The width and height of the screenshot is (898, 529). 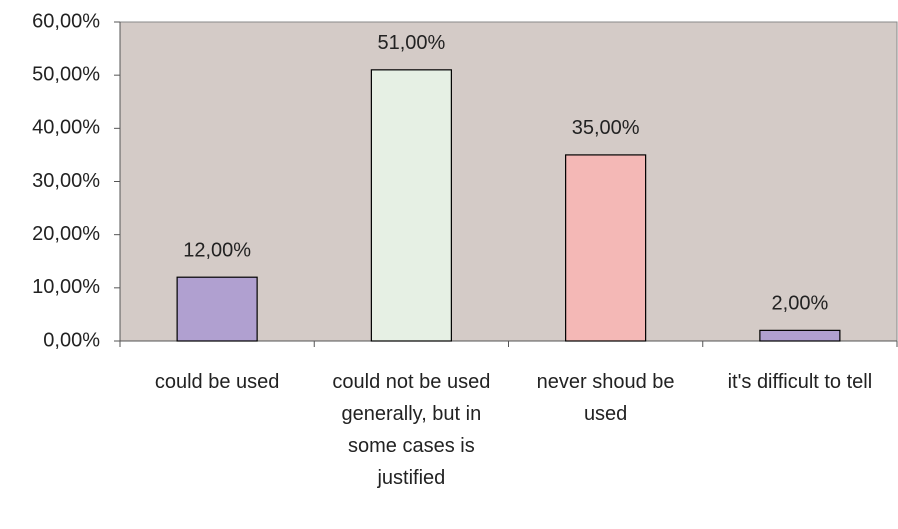 I want to click on x-tick-label: could be used, so click(x=217, y=382).